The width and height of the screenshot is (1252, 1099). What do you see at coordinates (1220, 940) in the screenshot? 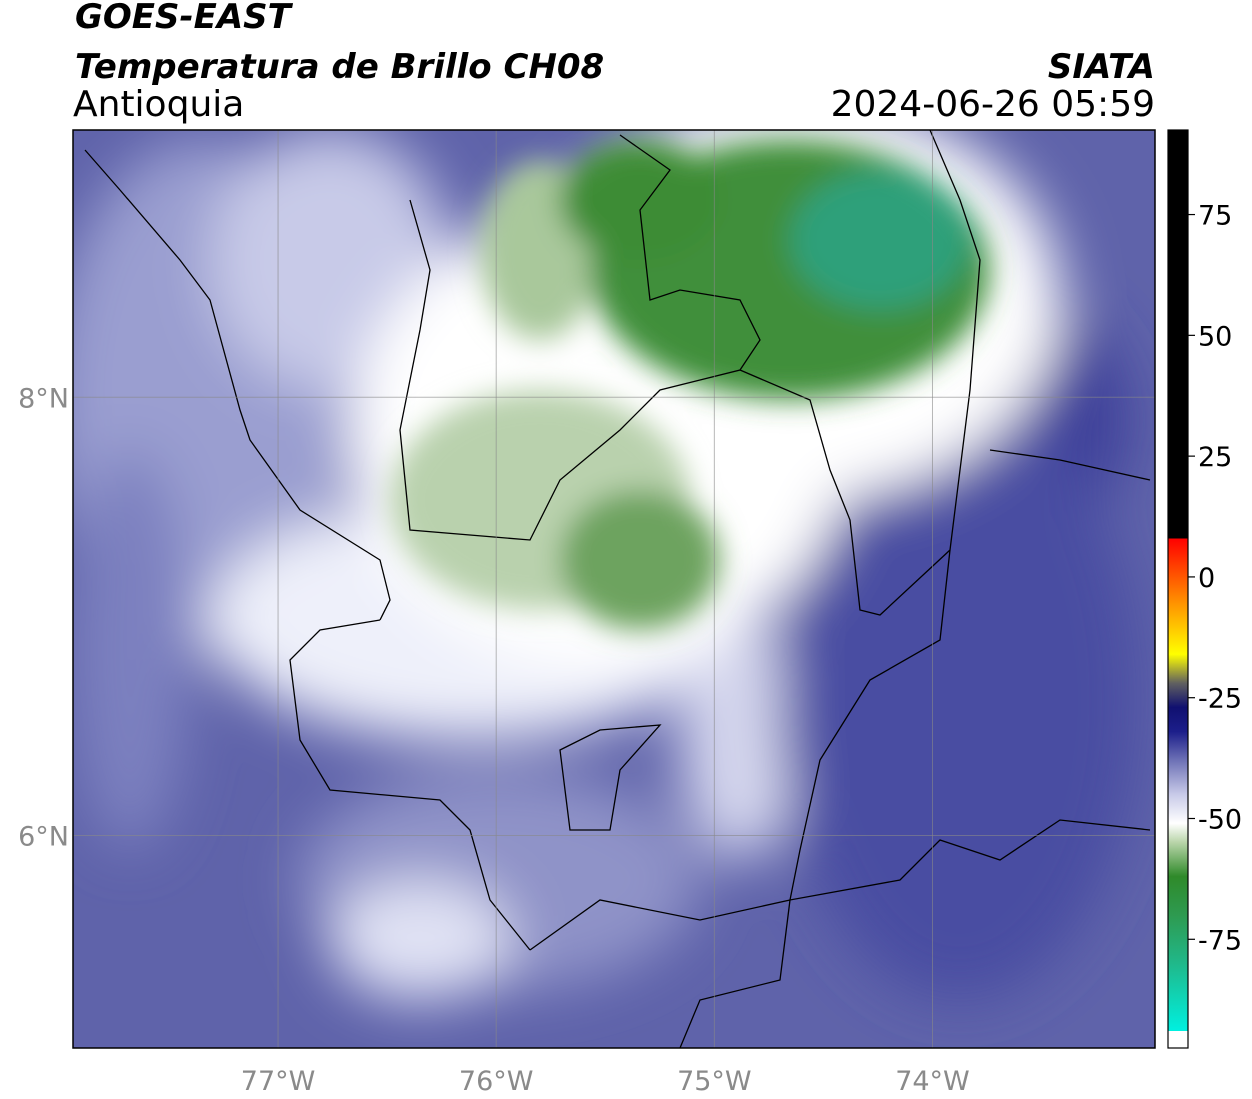
I see `colorbar-tick-label: -75` at bounding box center [1220, 940].